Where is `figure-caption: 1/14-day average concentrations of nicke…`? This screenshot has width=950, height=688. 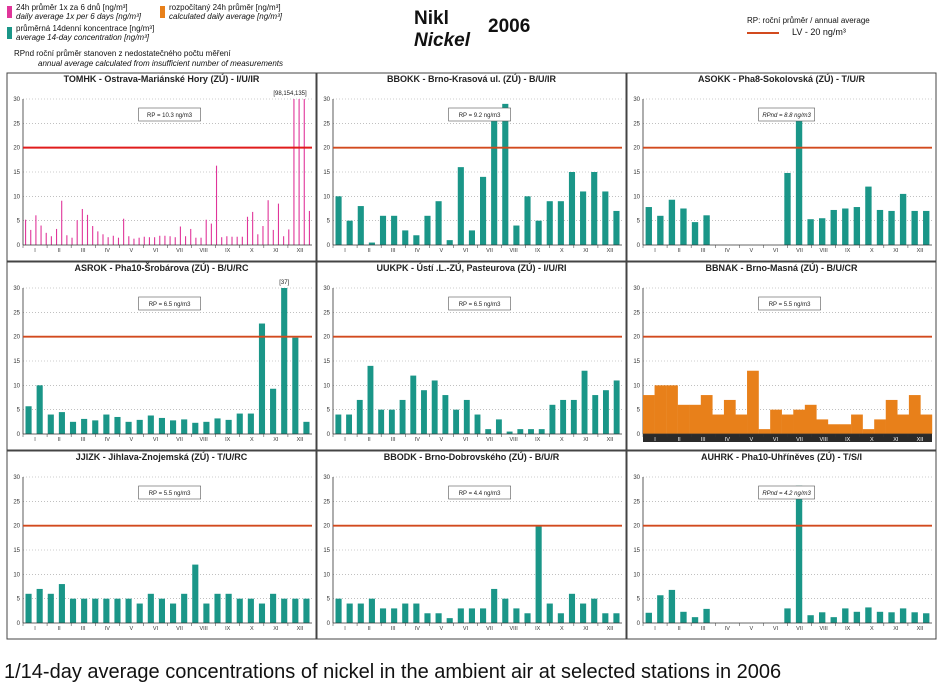 figure-caption: 1/14-day average concentrations of nicke… is located at coordinates (393, 672).